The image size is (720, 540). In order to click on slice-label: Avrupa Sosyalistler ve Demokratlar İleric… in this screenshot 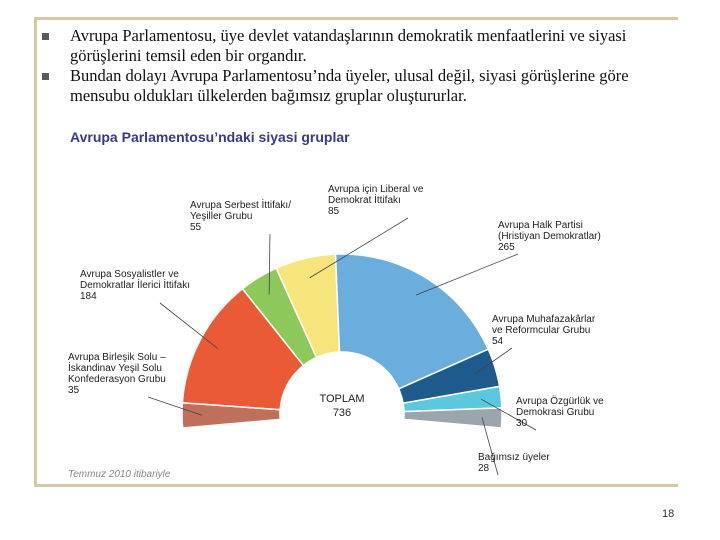, I will do `click(135, 285)`.